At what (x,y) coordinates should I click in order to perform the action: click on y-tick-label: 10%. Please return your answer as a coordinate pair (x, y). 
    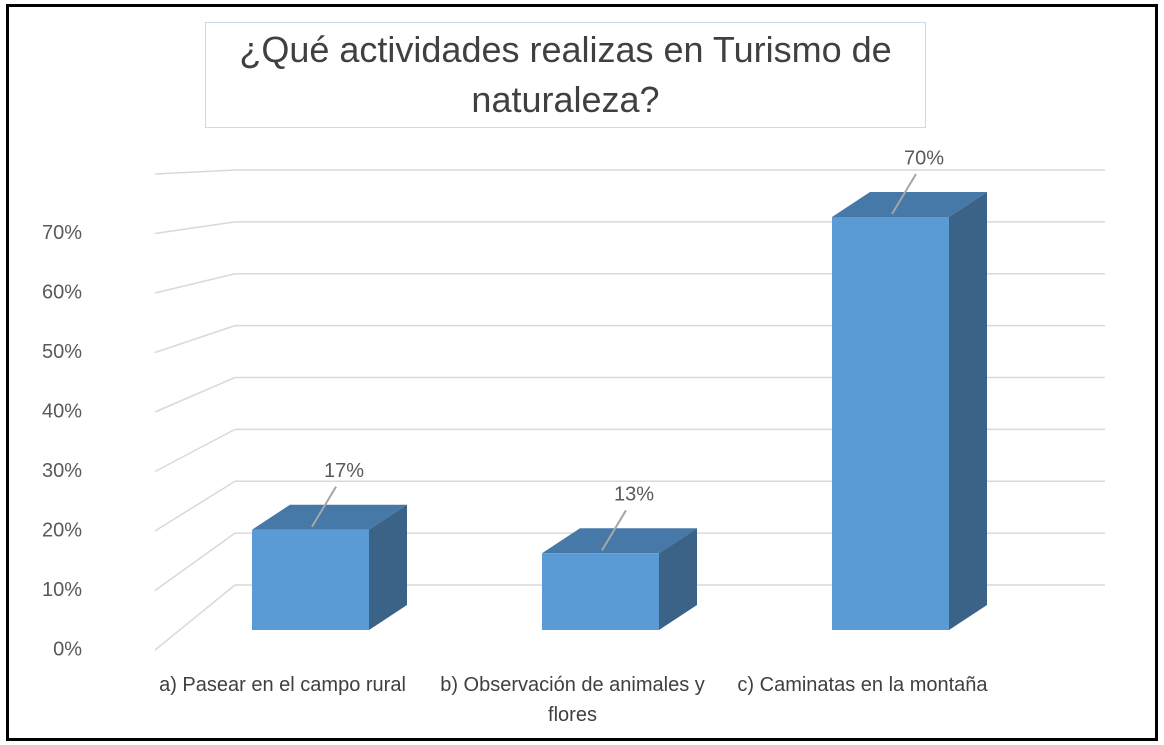
    Looking at the image, I should click on (62, 590).